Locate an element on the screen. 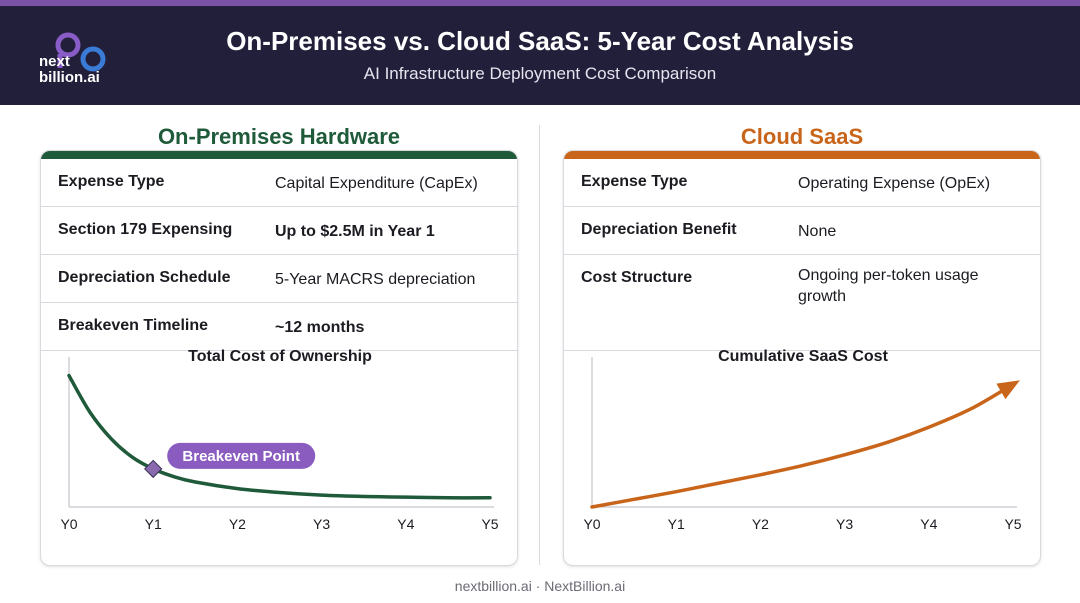 The width and height of the screenshot is (1080, 603). saas-chart-svg: Cumulative SaaS Cost Y0 Y1 Y2 Y3 Y4 Y5 is located at coordinates (802, 440).